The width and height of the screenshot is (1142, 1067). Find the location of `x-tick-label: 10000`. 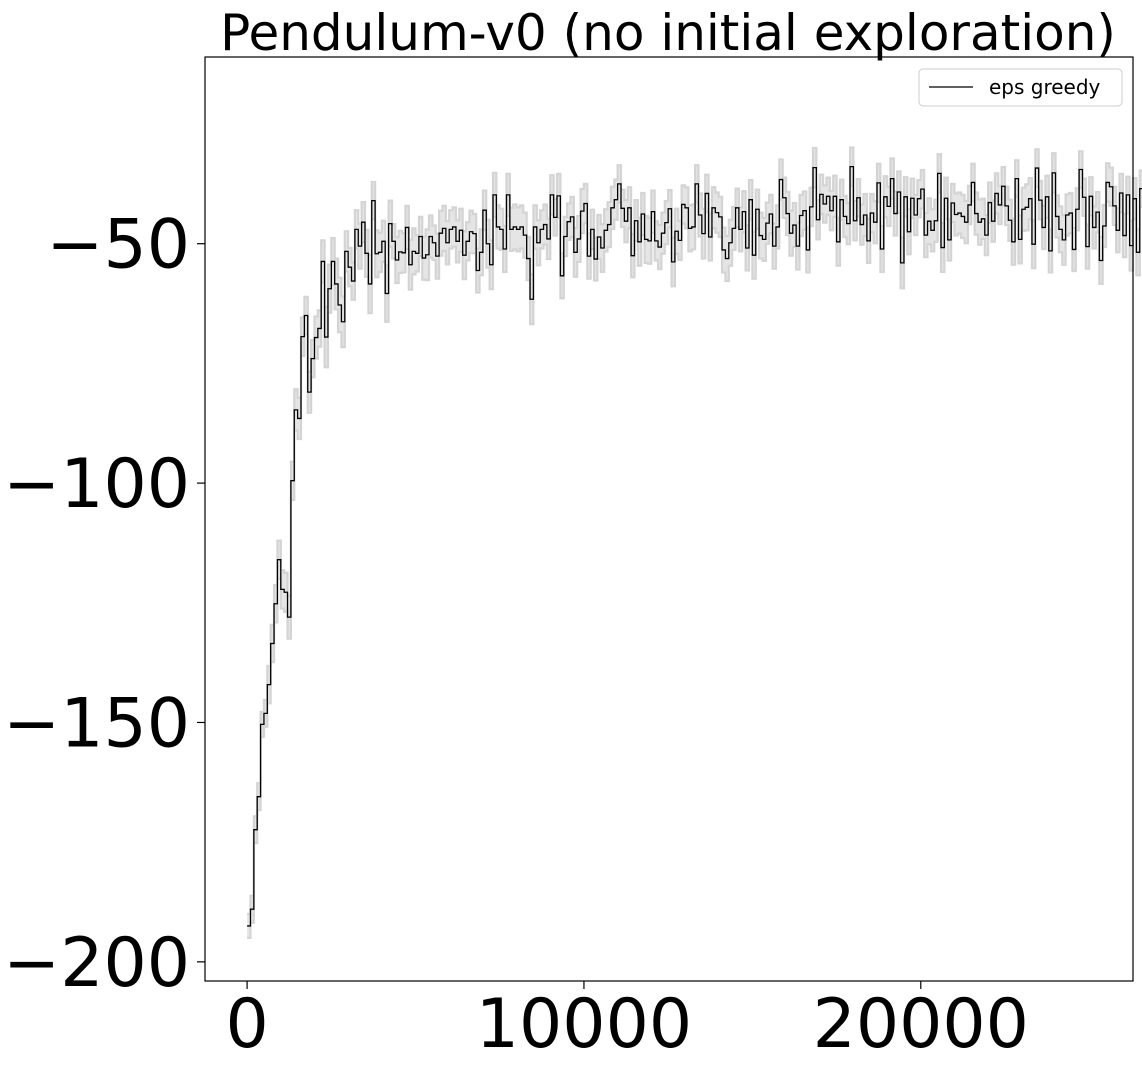

x-tick-label: 10000 is located at coordinates (584, 1024).